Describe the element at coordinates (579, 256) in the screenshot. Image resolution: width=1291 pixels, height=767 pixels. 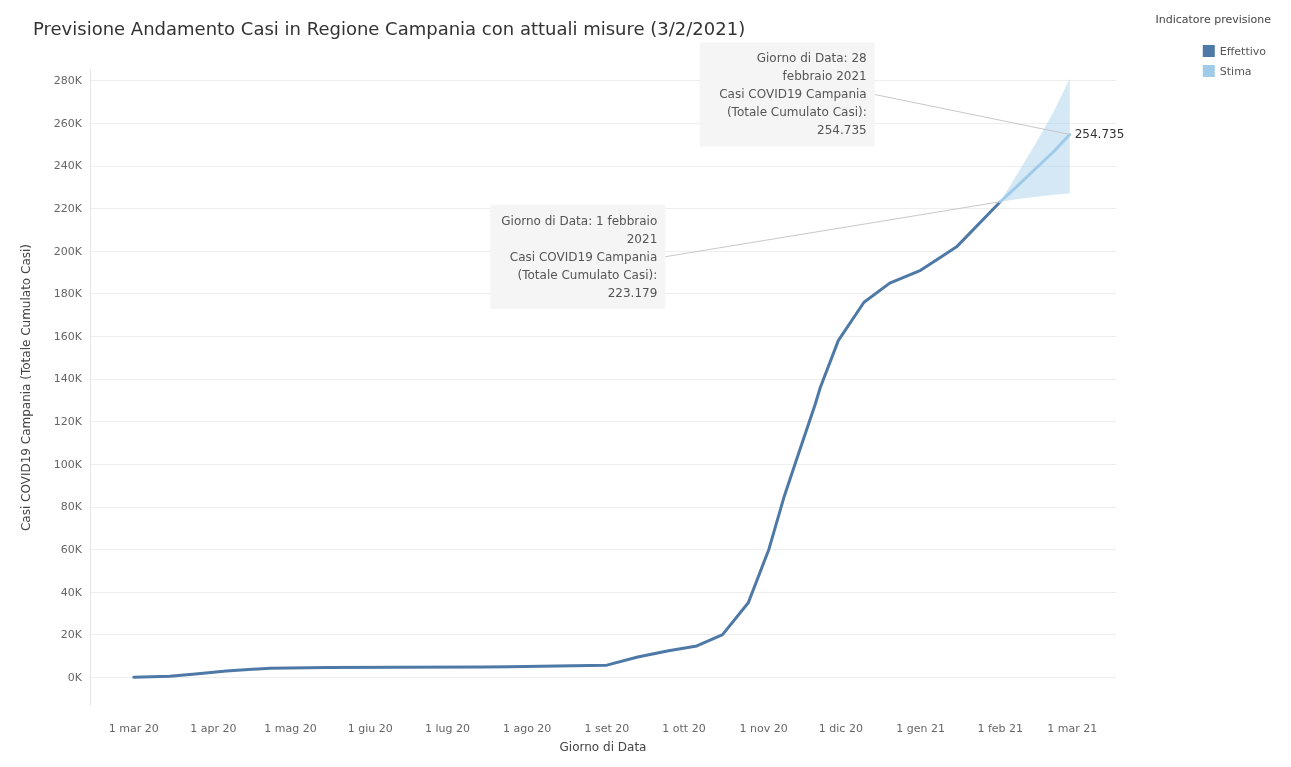
I see `annotation: Giorno di Data: 1 febbraio 2021 Casi COVID19 Campania (Totale Cumulato Casi): 223.179` at that location.